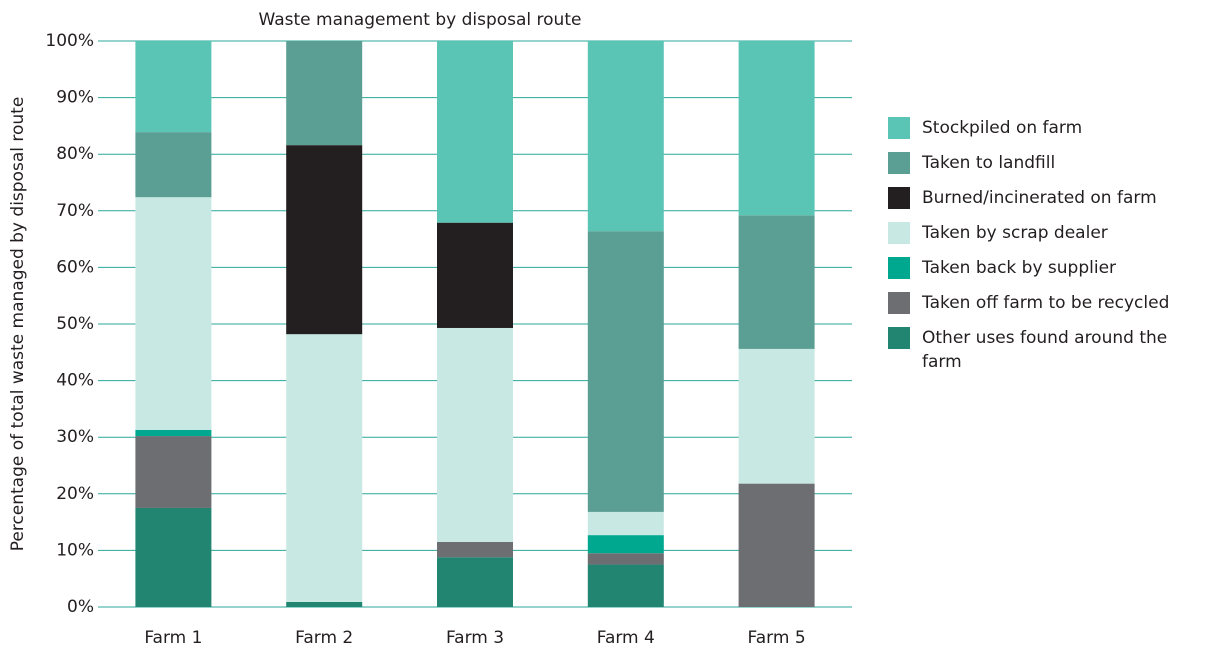  I want to click on y-tick-label: 20%, so click(75, 494).